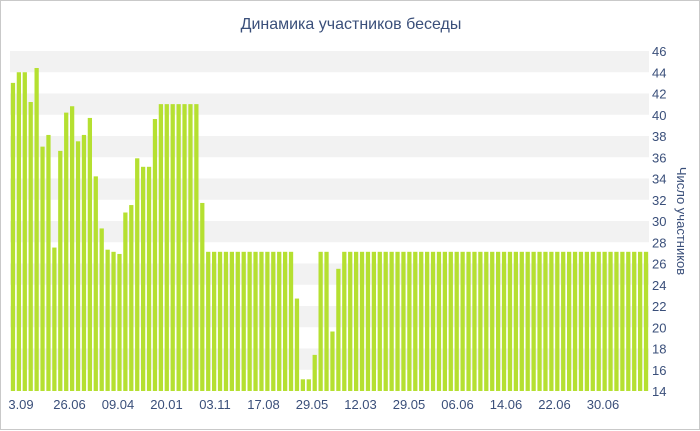  Describe the element at coordinates (118, 404) in the screenshot. I see `x-tick-label: 09.04` at that location.